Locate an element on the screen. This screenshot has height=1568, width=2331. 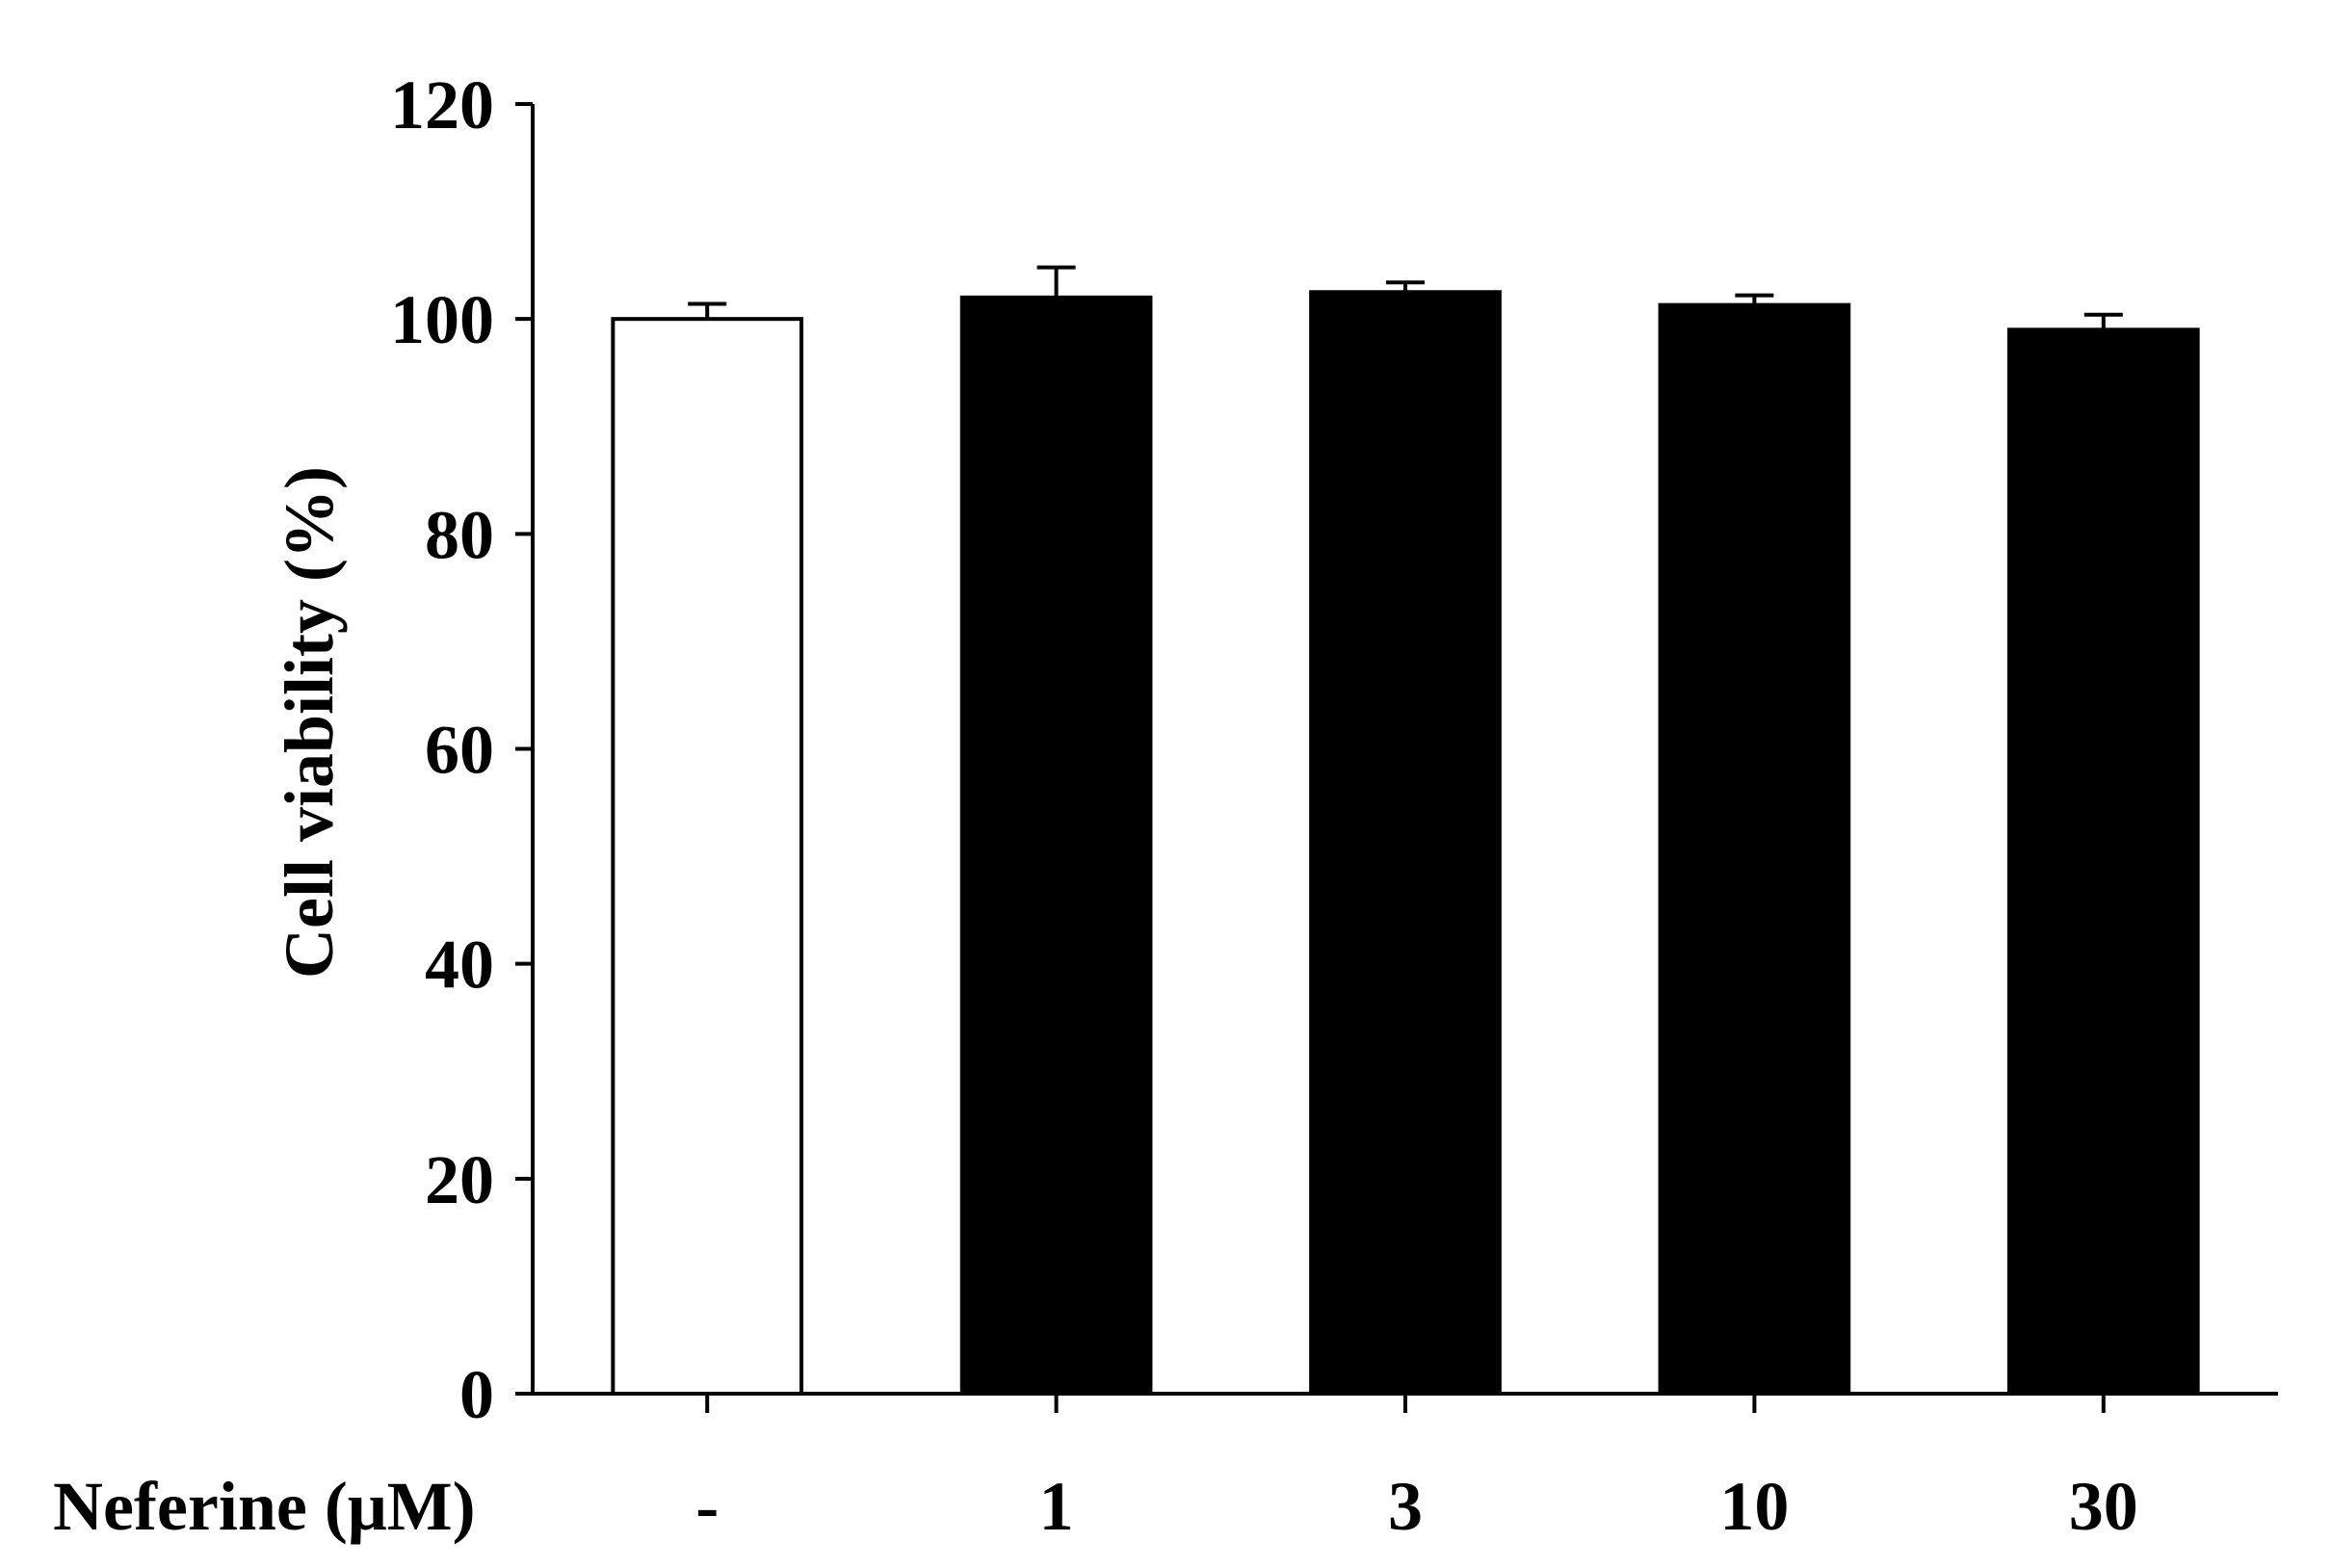
y-ticks: 0 20 40 60 80 100 120 is located at coordinates (461, 749).